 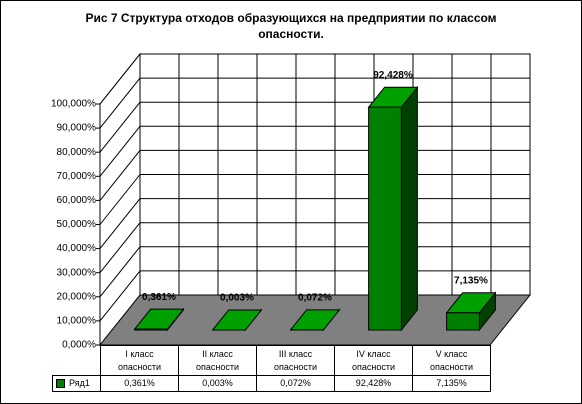 I want to click on category-label: I класс опасности, so click(x=139, y=360).